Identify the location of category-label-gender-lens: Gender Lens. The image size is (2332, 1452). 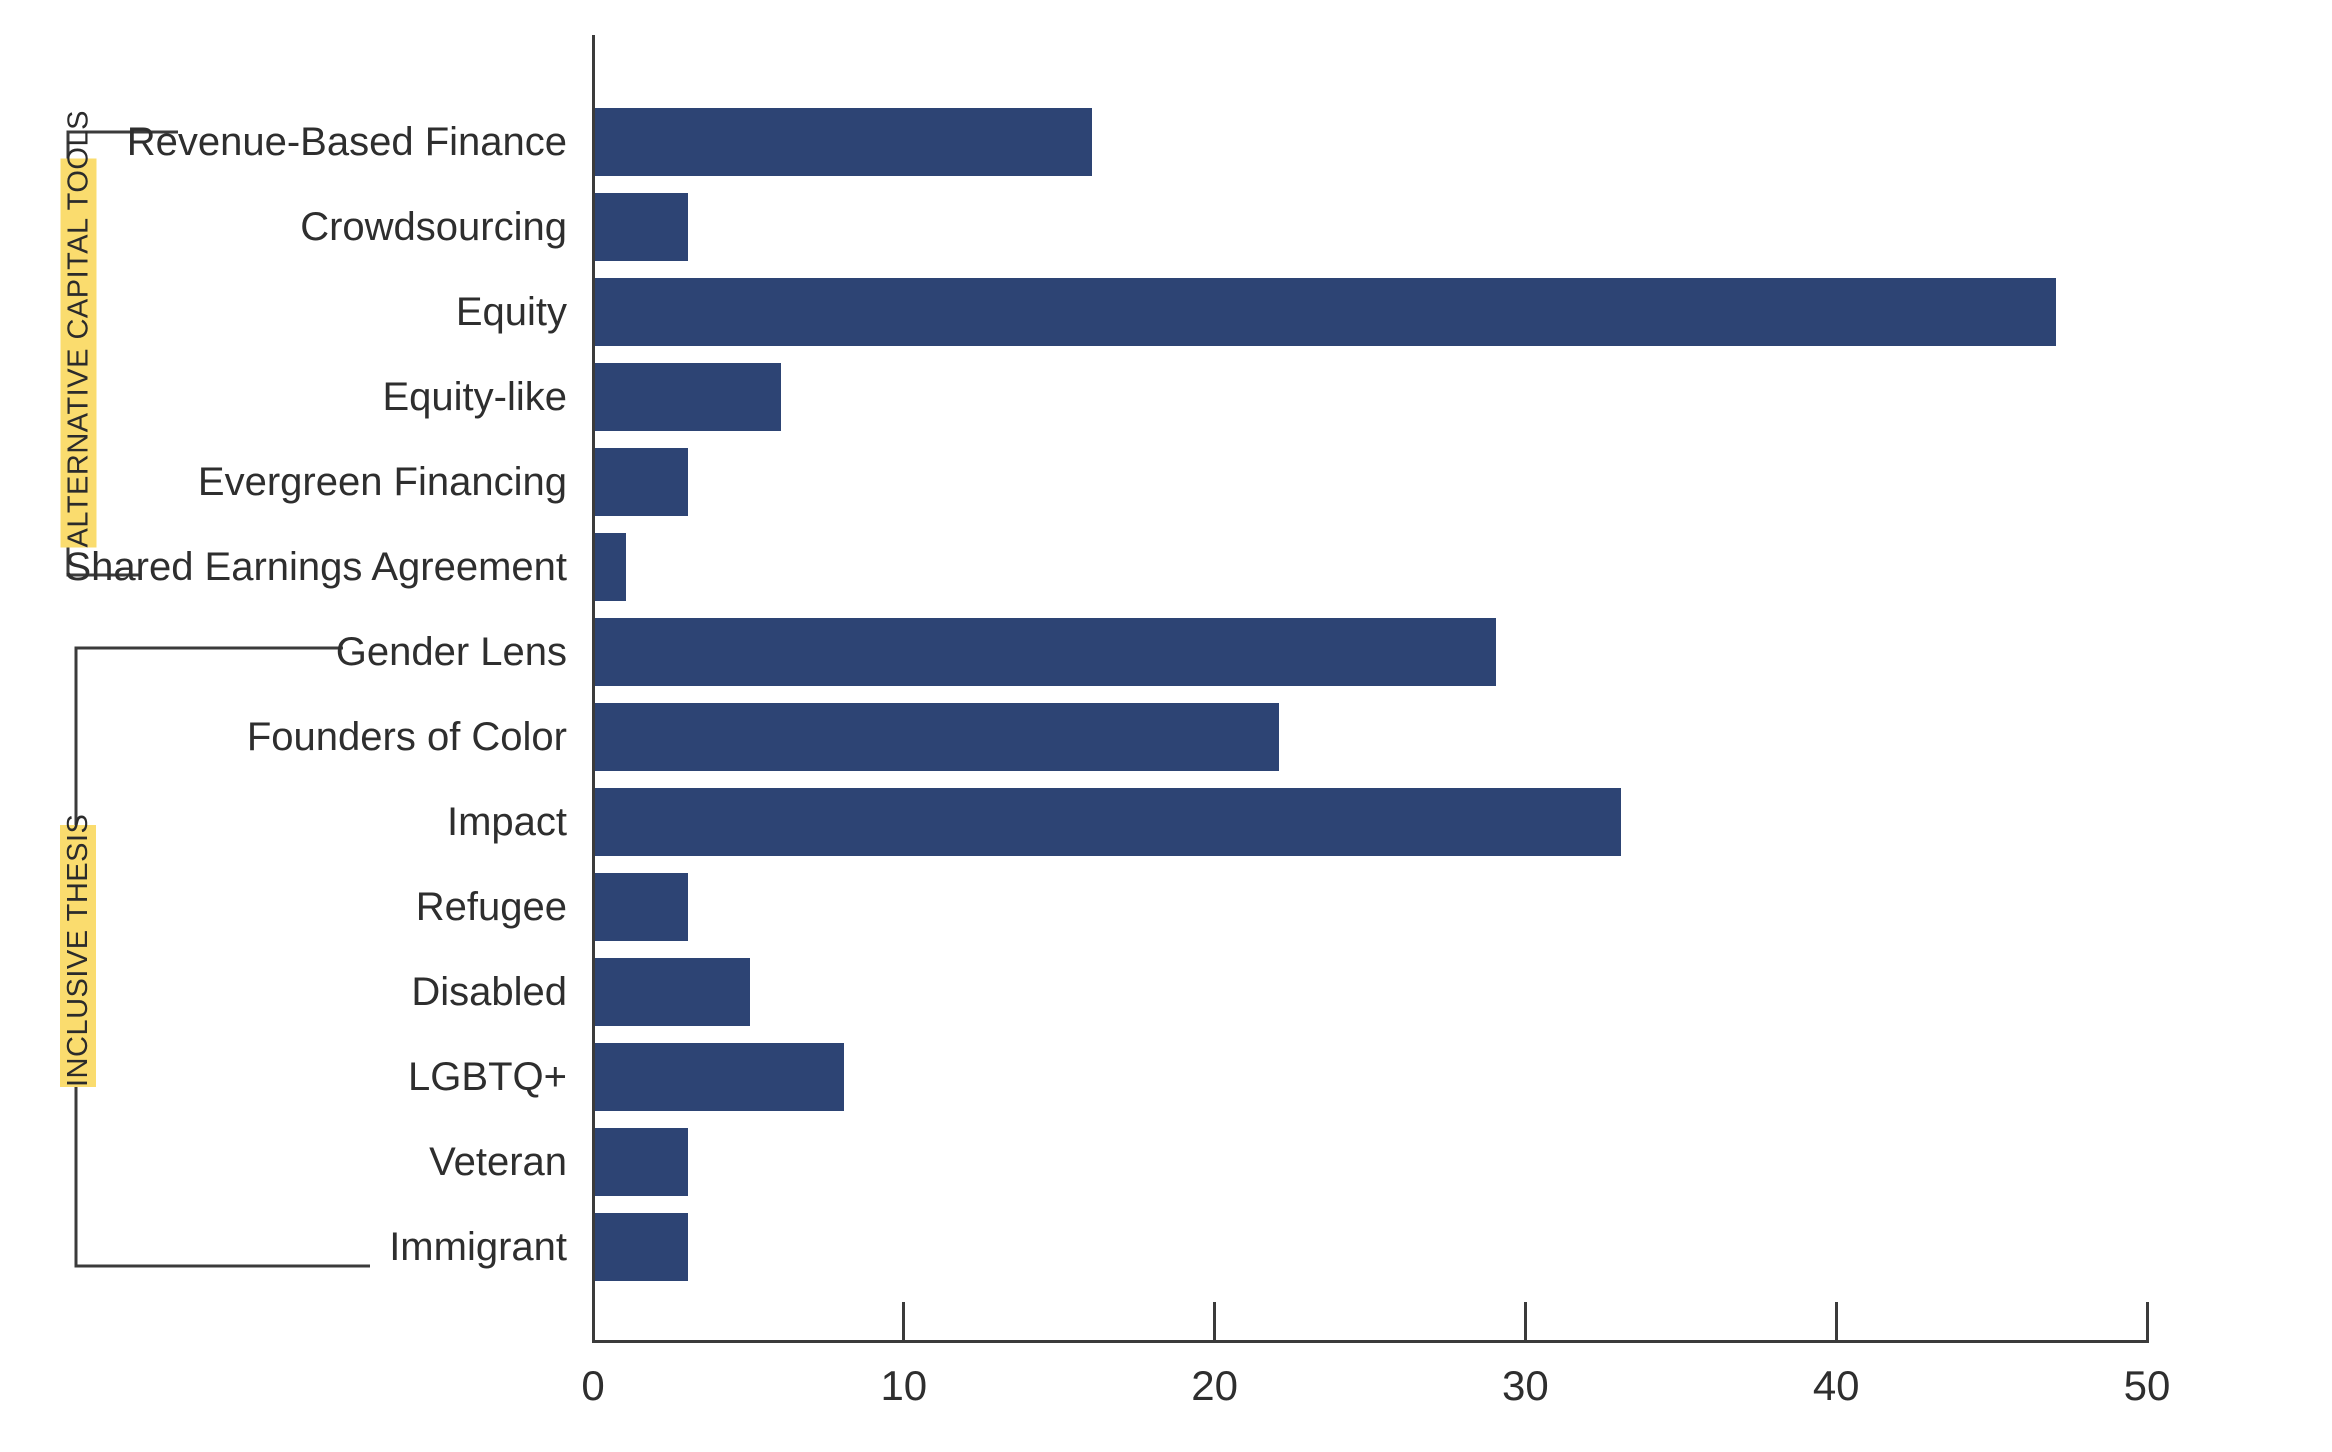
(451, 652).